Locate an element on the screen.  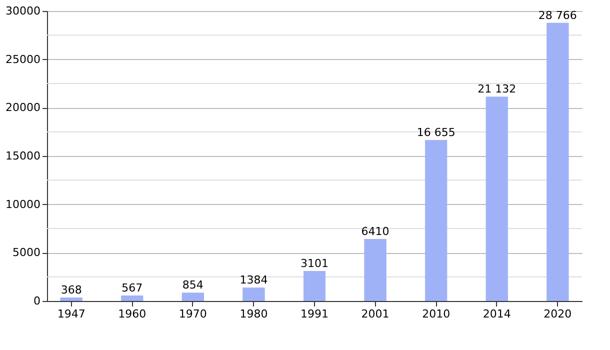
data-label: 368 is located at coordinates (71, 289).